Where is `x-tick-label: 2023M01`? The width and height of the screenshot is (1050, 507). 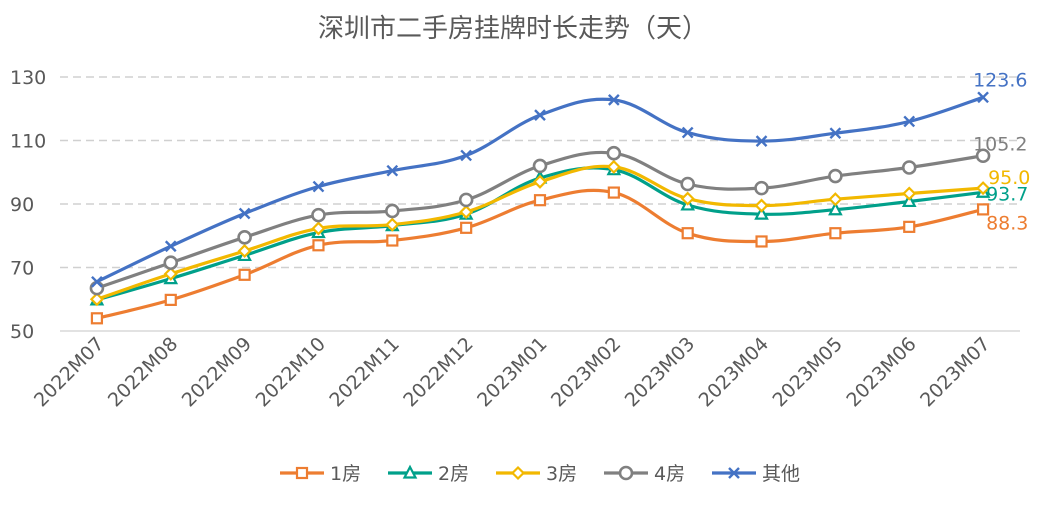
x-tick-label: 2023M01 is located at coordinates (512, 372).